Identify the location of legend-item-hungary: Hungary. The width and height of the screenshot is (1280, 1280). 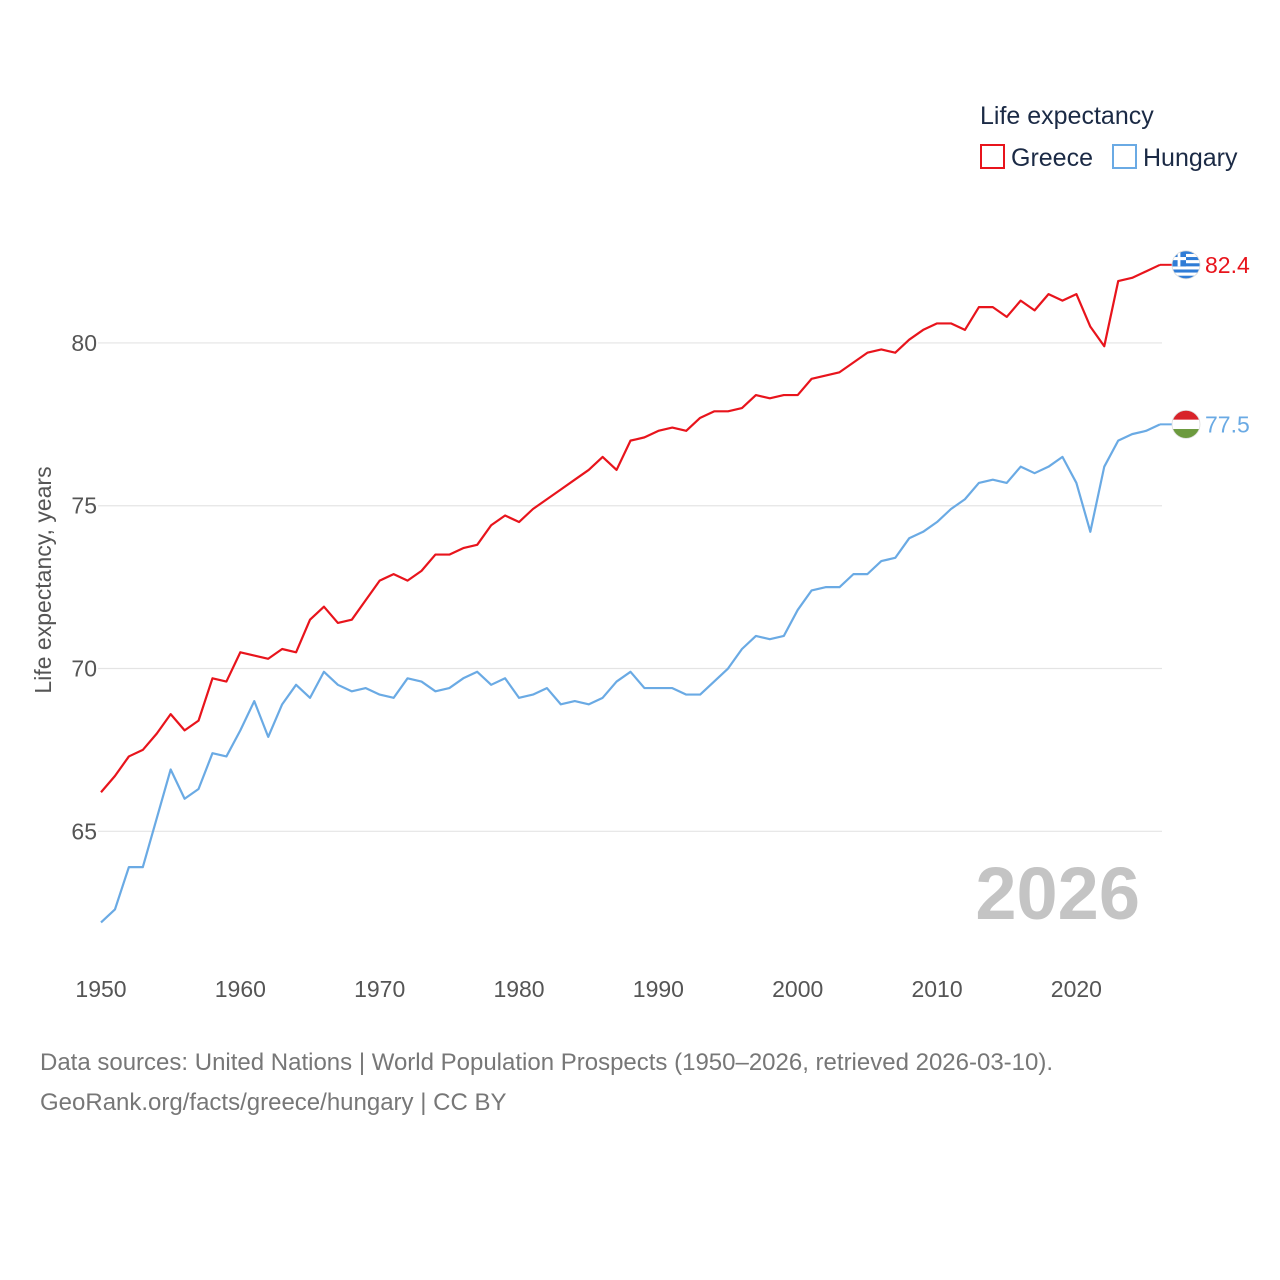
(1175, 158).